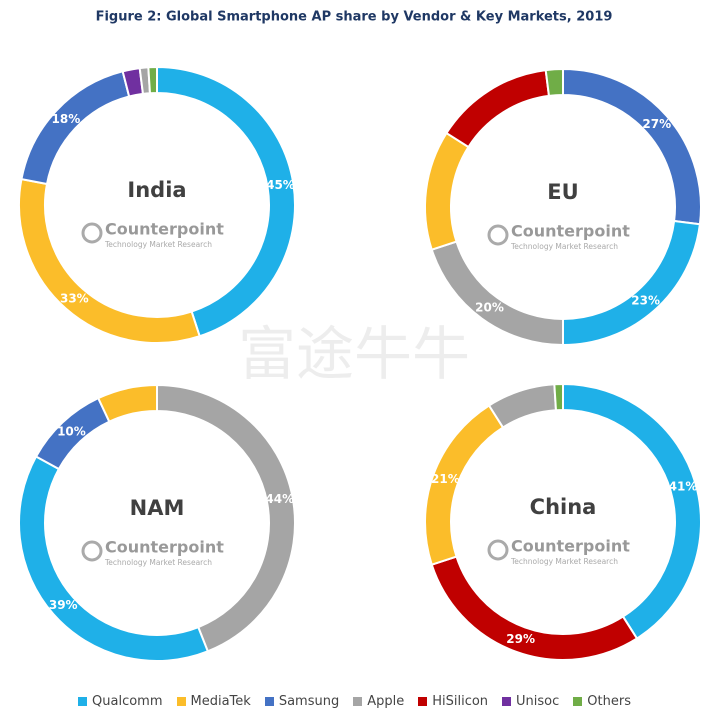 The image size is (709, 718). Describe the element at coordinates (63, 605) in the screenshot. I see `value-label: 39%` at that location.